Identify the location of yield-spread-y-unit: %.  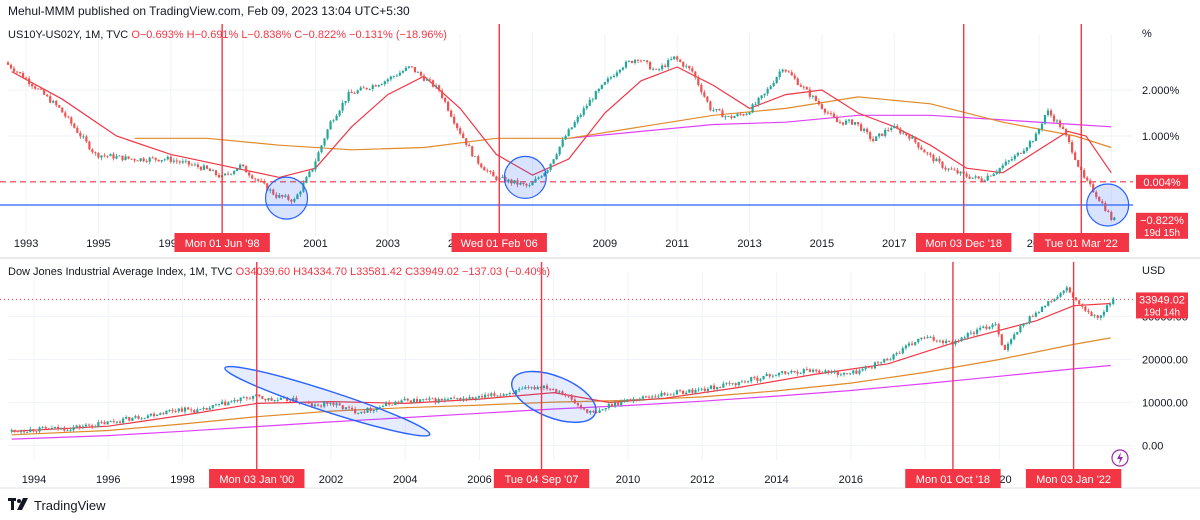
(1147, 34).